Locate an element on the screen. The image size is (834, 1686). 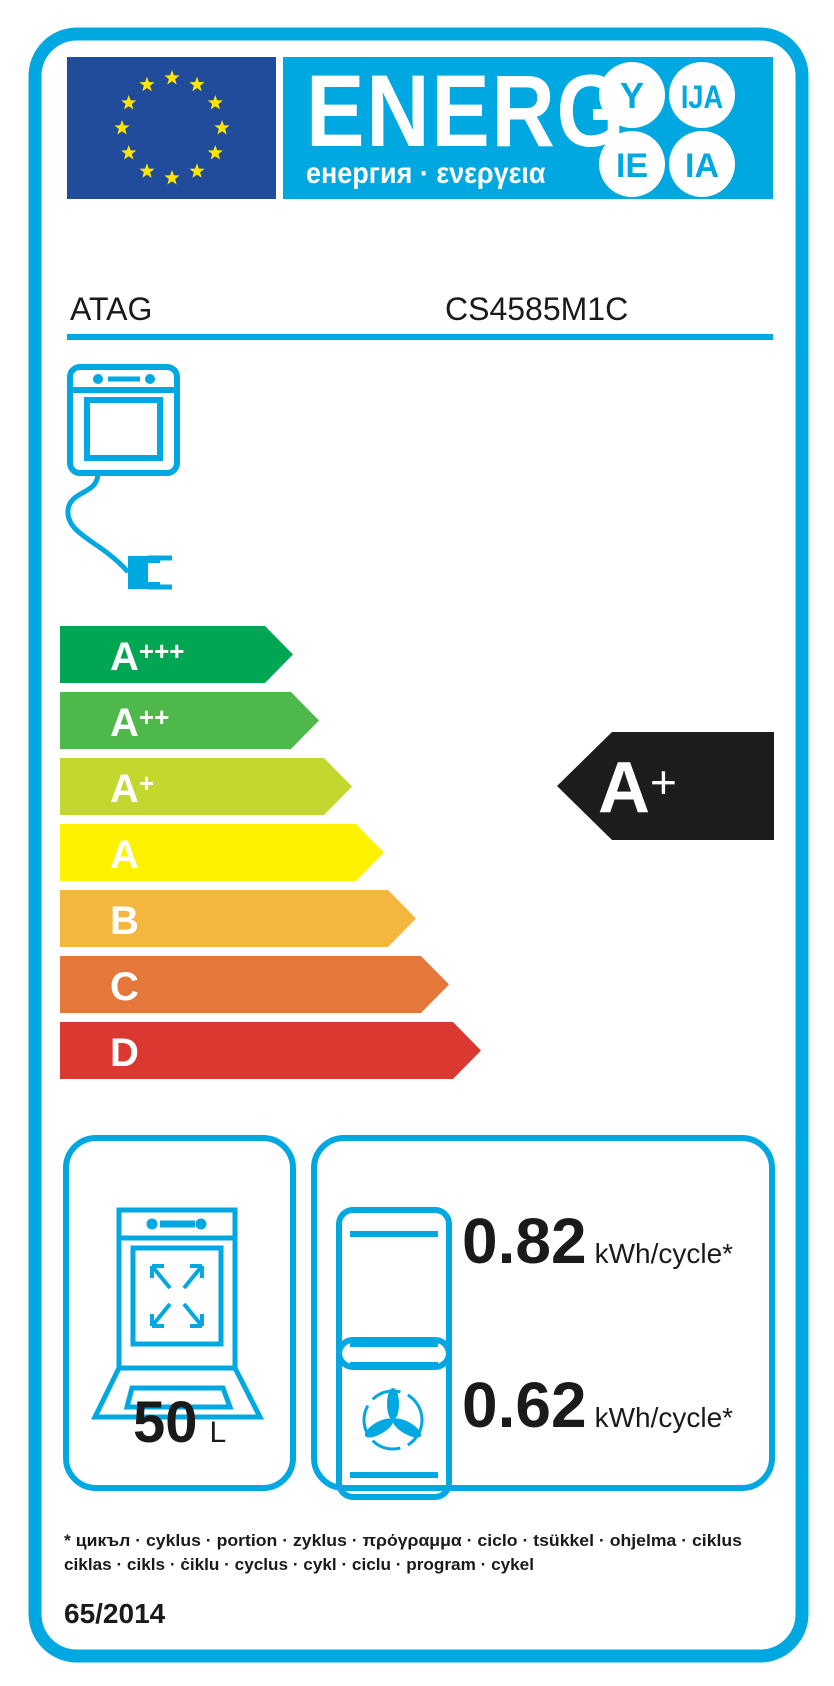
energy-class-bar: A++ is located at coordinates (189, 720).